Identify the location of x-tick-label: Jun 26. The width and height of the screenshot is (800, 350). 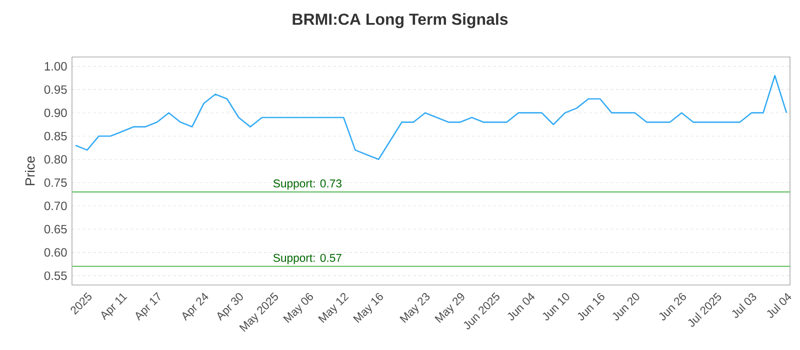
(672, 306).